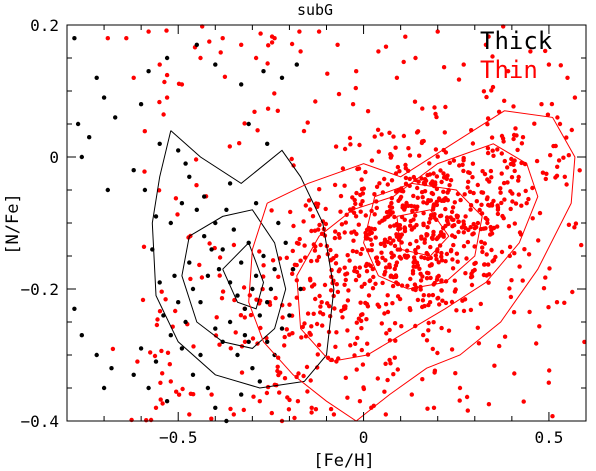 The image size is (596, 471). What do you see at coordinates (44, 25) in the screenshot?
I see `y-tick-label: 0.2` at bounding box center [44, 25].